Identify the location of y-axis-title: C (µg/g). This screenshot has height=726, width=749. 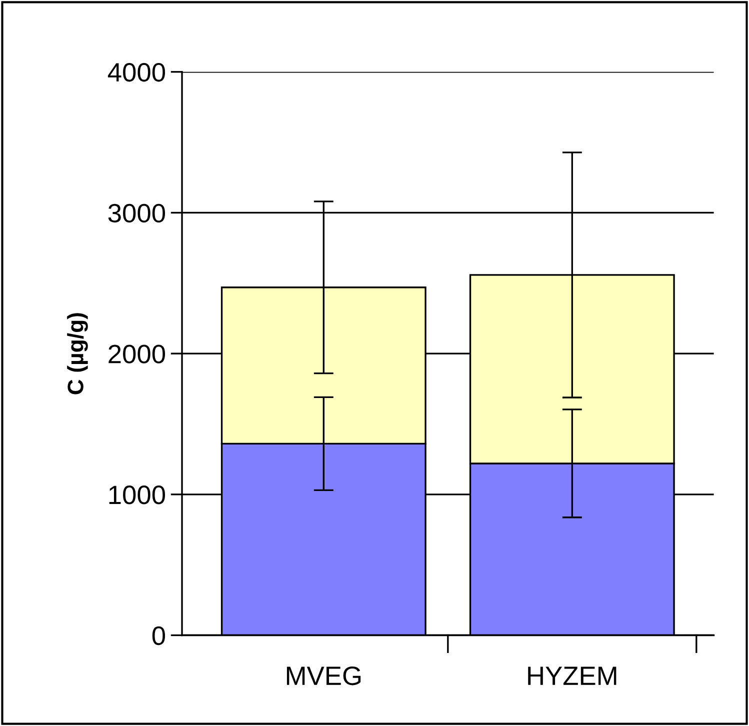
(77, 353).